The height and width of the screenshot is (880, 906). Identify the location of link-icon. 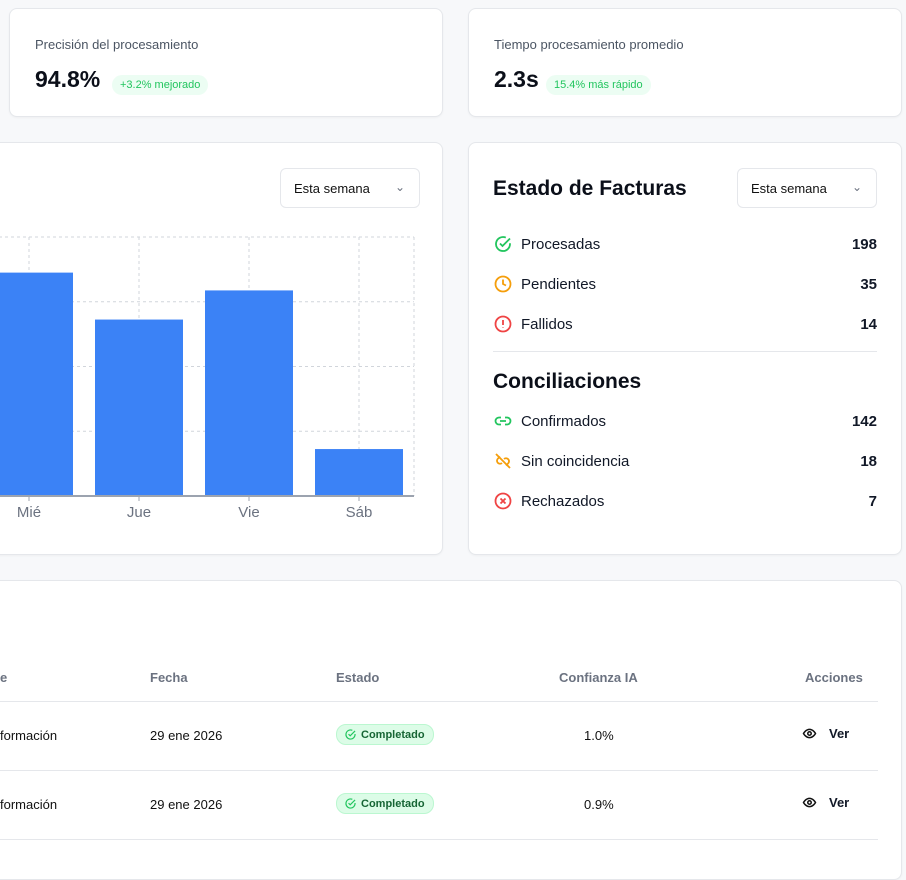
(503, 421).